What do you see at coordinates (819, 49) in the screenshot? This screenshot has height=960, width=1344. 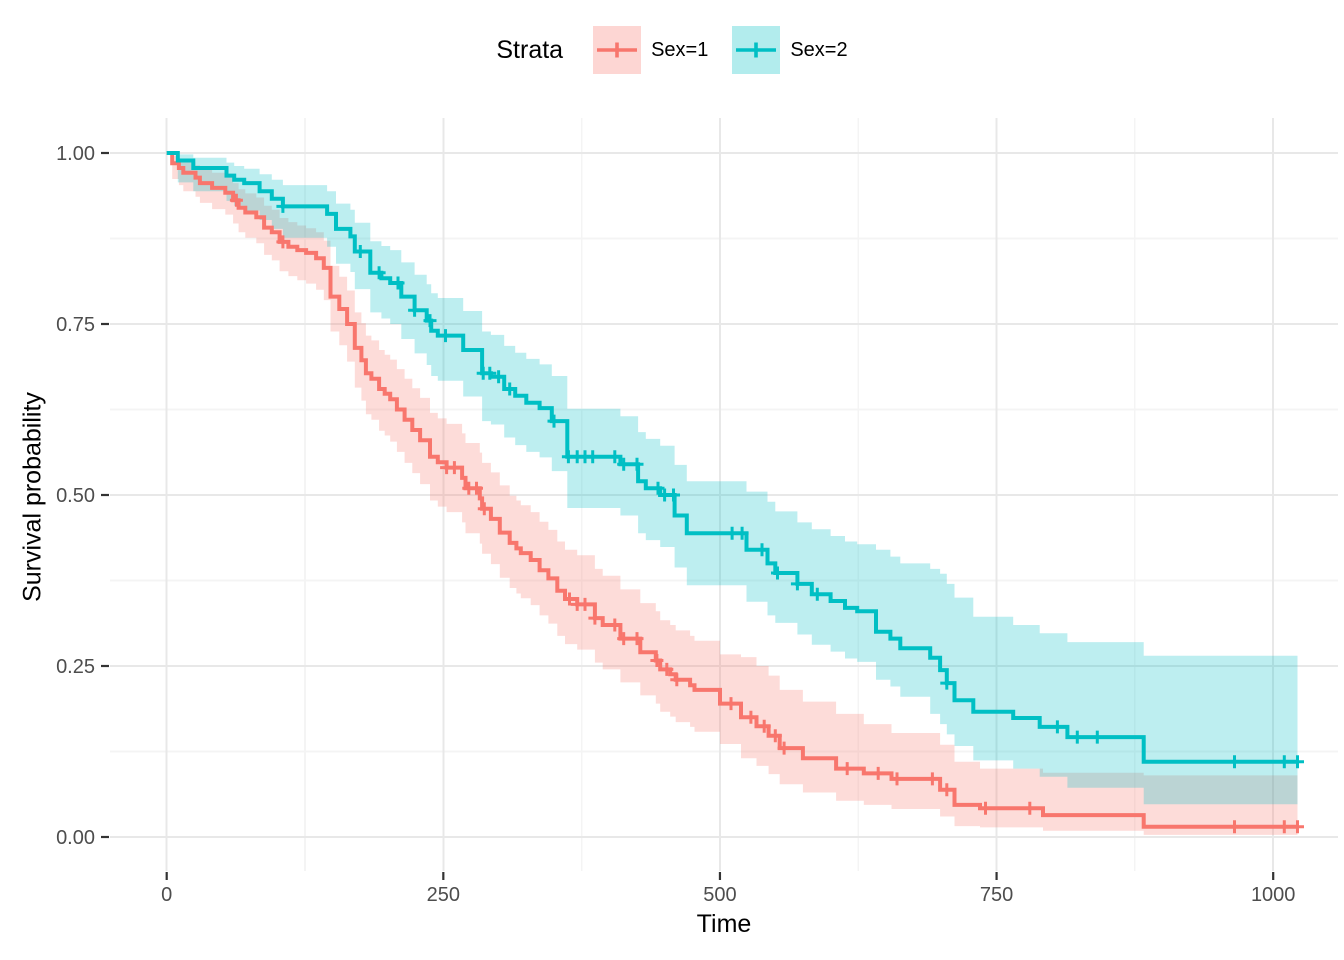 I see `legend-label-sex2: Sex=2` at bounding box center [819, 49].